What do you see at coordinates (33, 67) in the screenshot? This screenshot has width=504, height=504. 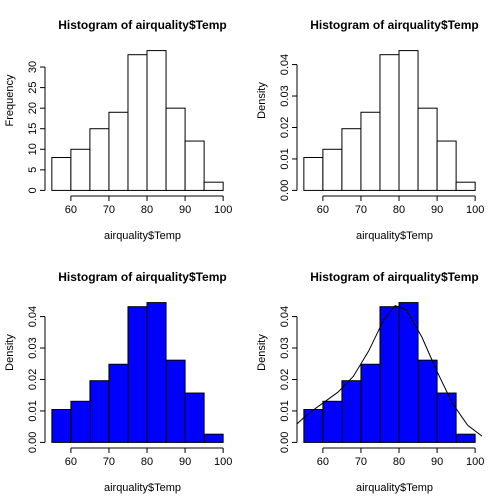 I see `y-tick-label: 30` at bounding box center [33, 67].